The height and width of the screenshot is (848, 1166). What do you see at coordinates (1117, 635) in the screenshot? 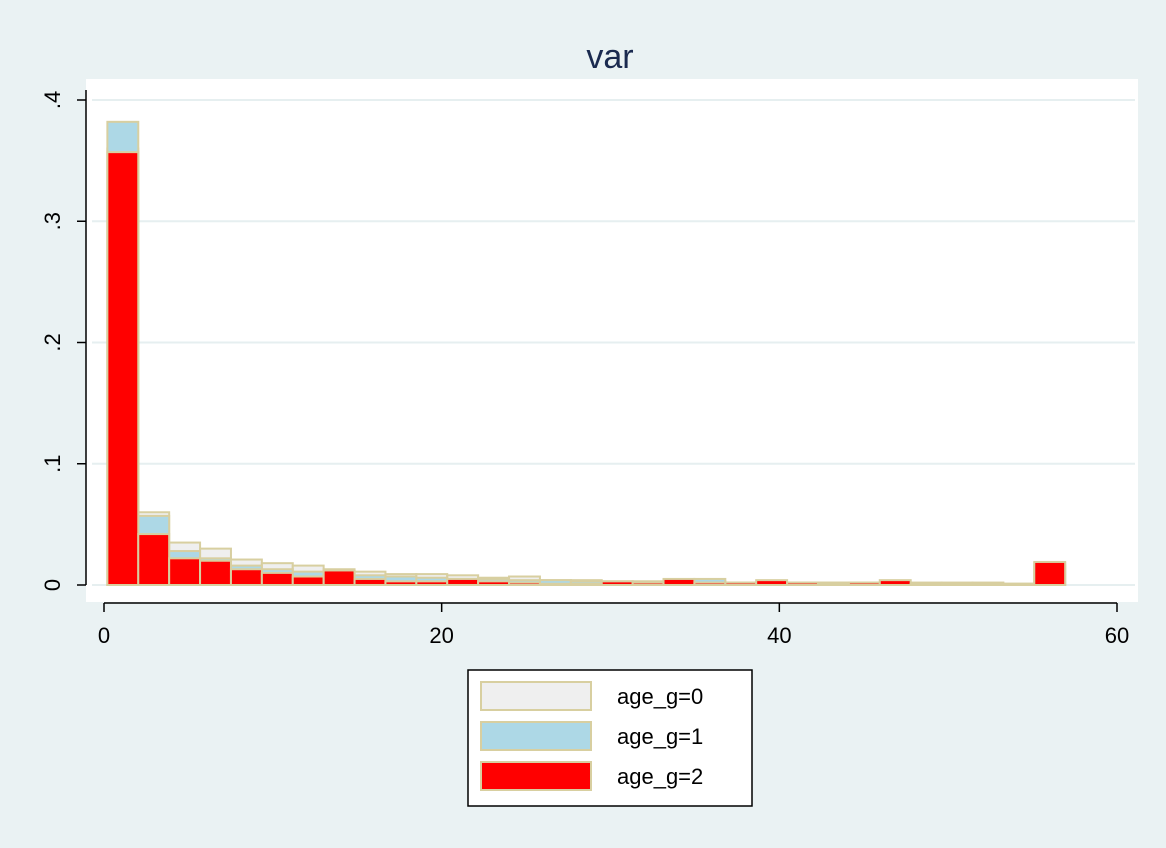
I see `x-tick-label-3: 60` at bounding box center [1117, 635].